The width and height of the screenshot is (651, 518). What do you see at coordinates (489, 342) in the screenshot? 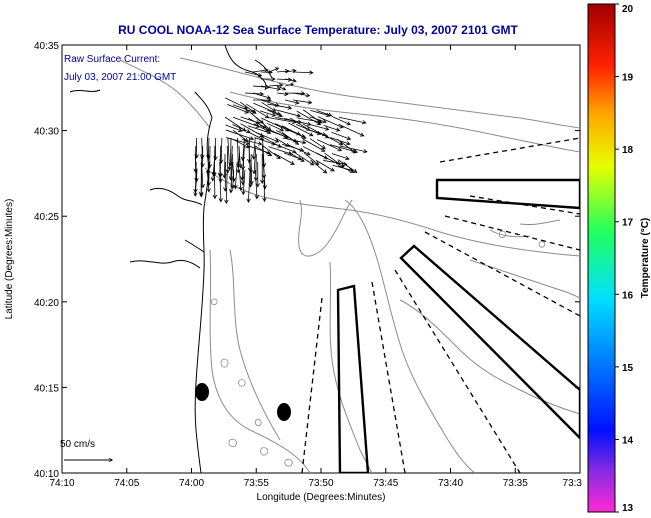
I see `survey-box-southeast` at bounding box center [489, 342].